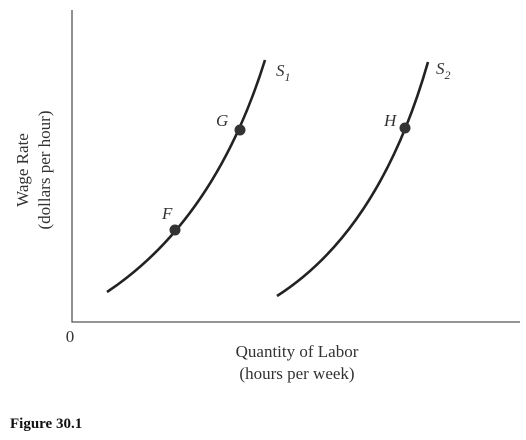 The image size is (526, 440). Describe the element at coordinates (70, 336) in the screenshot. I see `origin-label: 0` at that location.